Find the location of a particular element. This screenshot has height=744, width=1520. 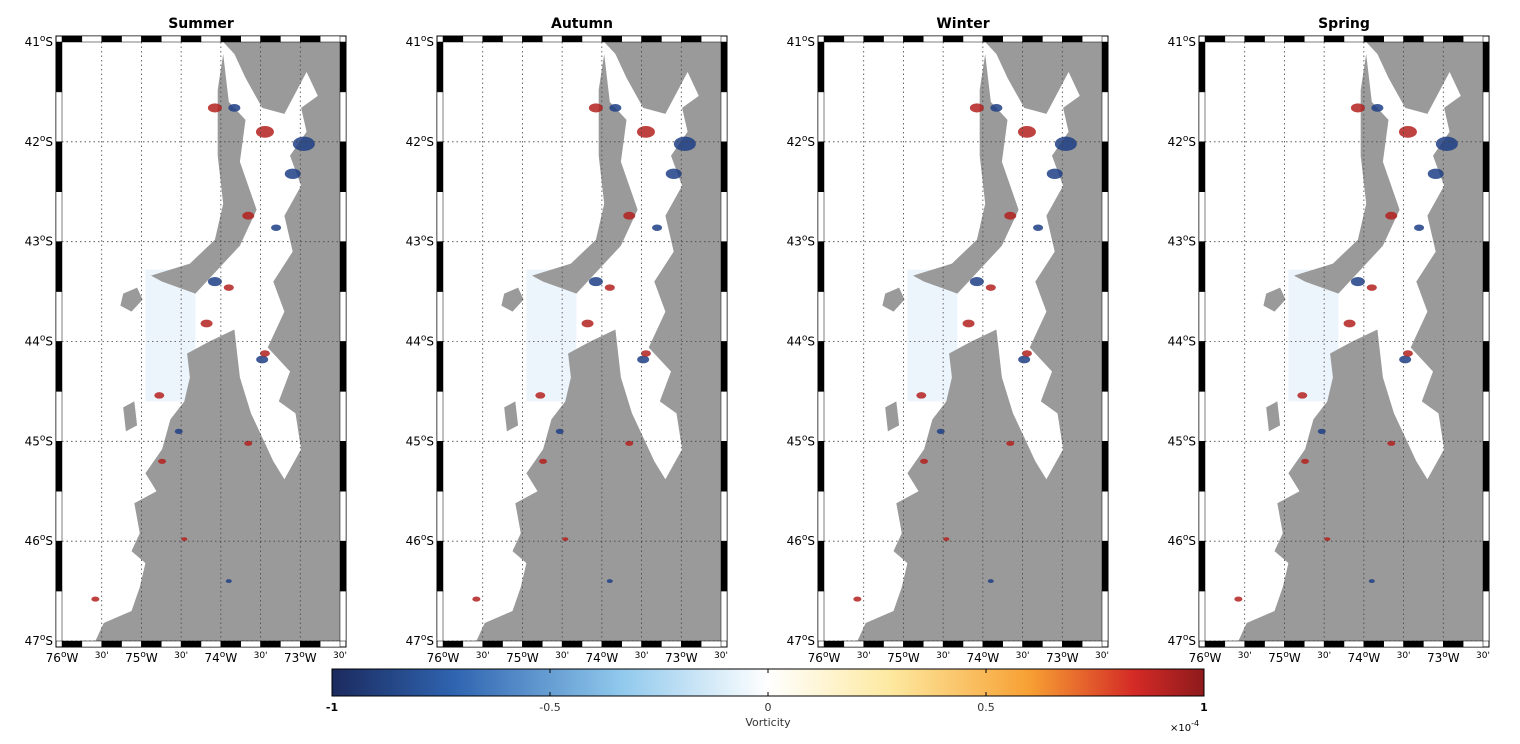

colorbar-tick-marks is located at coordinates (768, 682).